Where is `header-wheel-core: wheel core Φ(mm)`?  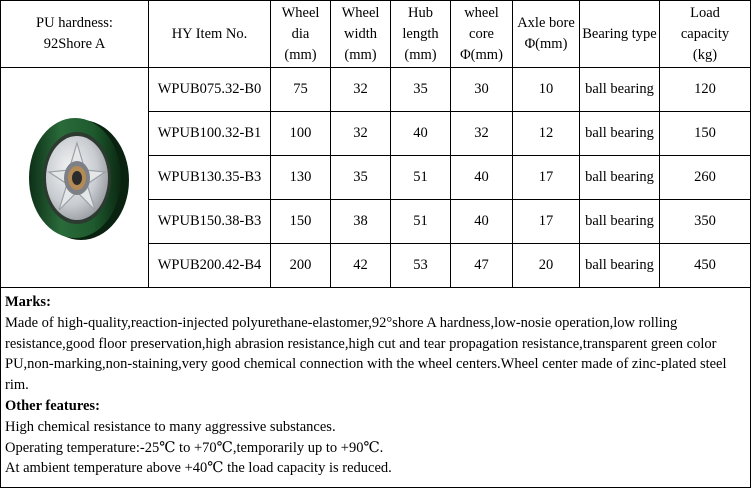 header-wheel-core: wheel core Φ(mm) is located at coordinates (481, 34).